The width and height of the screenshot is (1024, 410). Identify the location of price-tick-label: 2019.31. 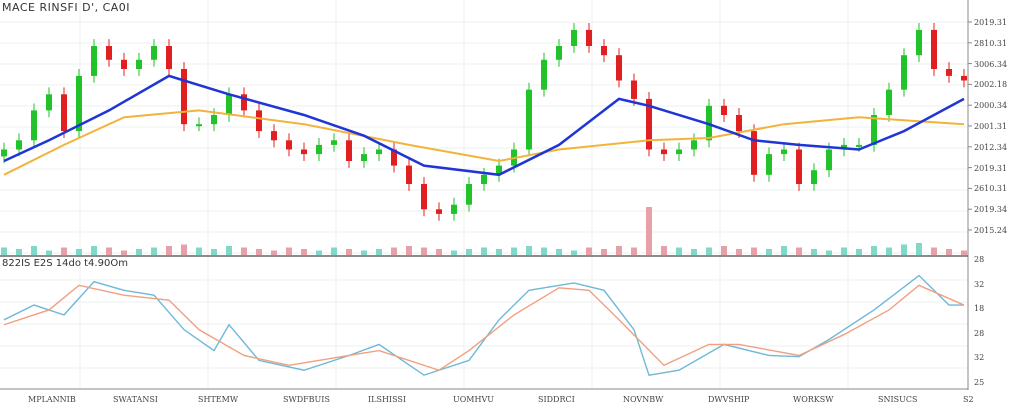
(991, 168).